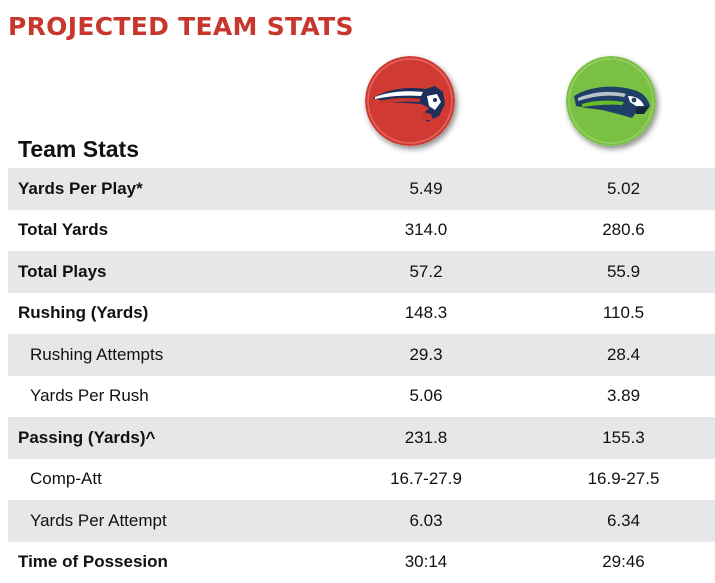  I want to click on seahawks-logo, so click(611, 101).